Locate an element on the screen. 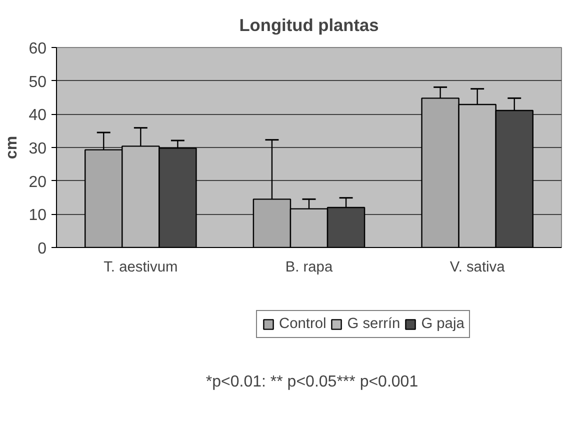 Image resolution: width=582 pixels, height=443 pixels. x-tick-label: V. sativa is located at coordinates (478, 268).